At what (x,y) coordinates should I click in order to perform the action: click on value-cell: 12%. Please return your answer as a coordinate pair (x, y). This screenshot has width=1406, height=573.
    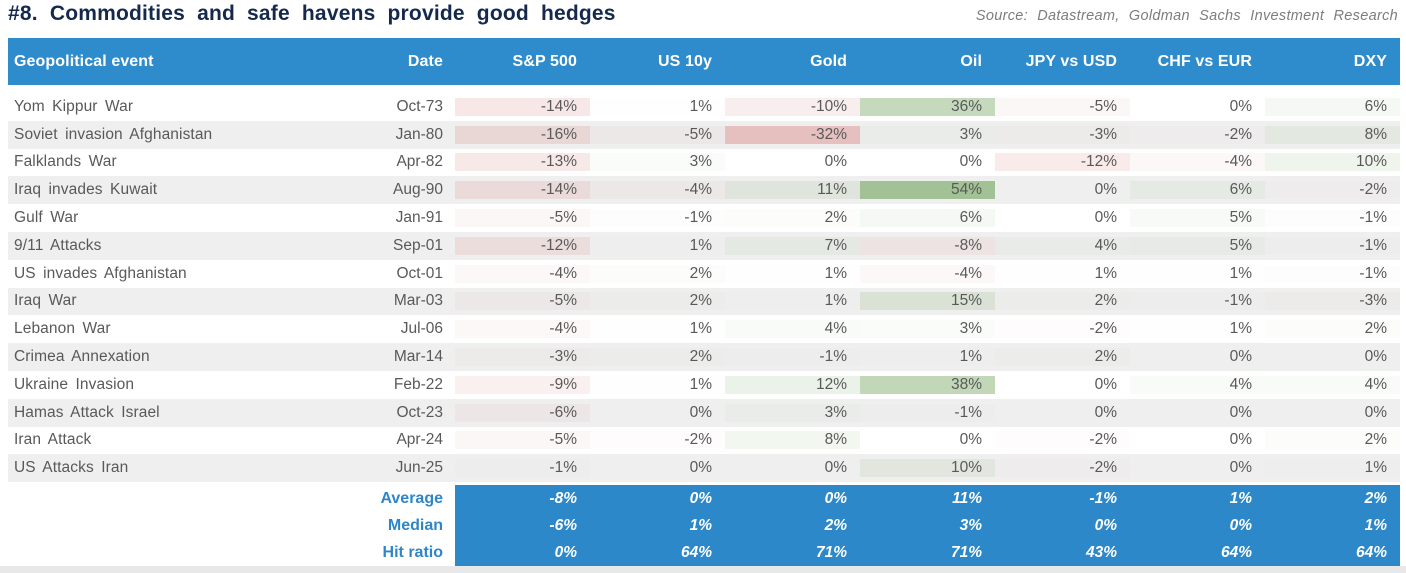
    Looking at the image, I should click on (792, 384).